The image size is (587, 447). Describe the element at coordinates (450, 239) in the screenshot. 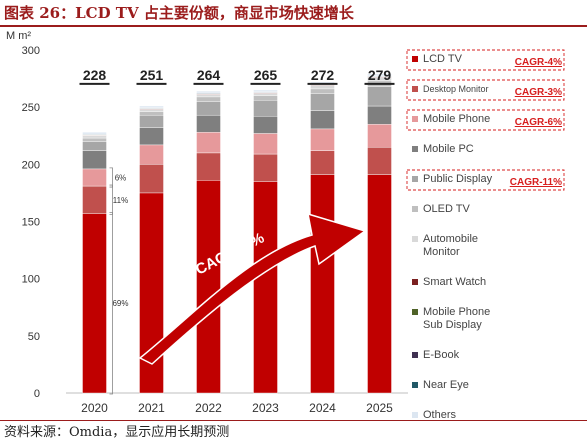

I see `legend-label: Automobile` at that location.